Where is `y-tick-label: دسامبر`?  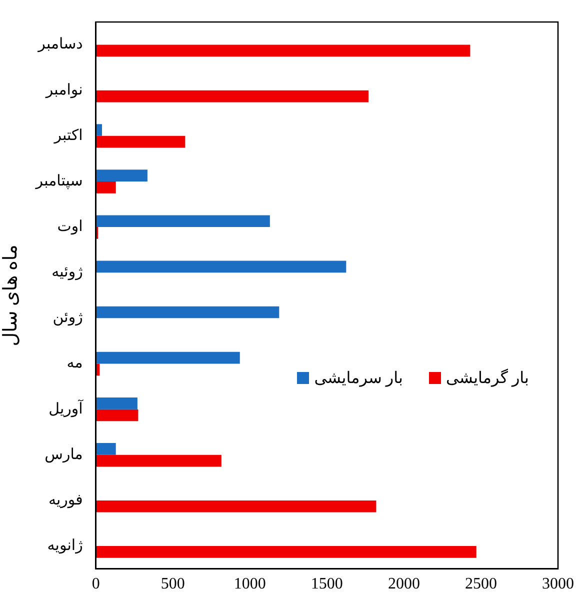
y-tick-label: دسامبر is located at coordinates (60, 44).